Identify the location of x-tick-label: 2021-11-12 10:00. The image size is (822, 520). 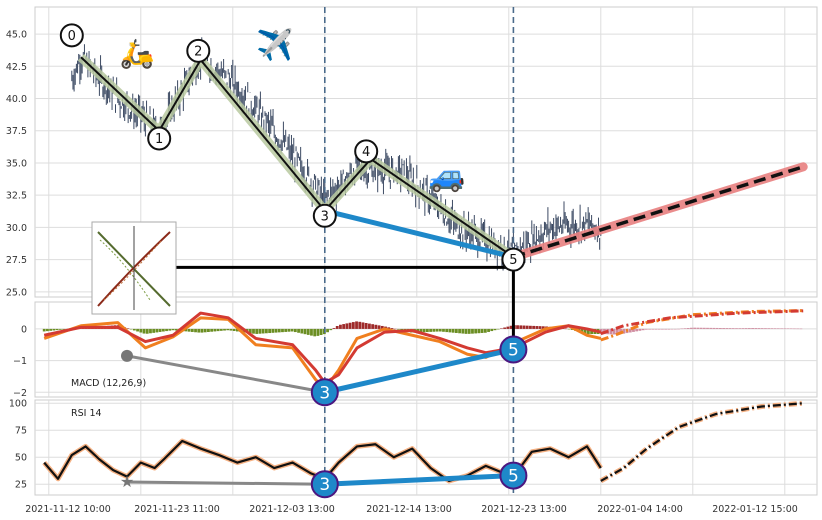
(68, 509).